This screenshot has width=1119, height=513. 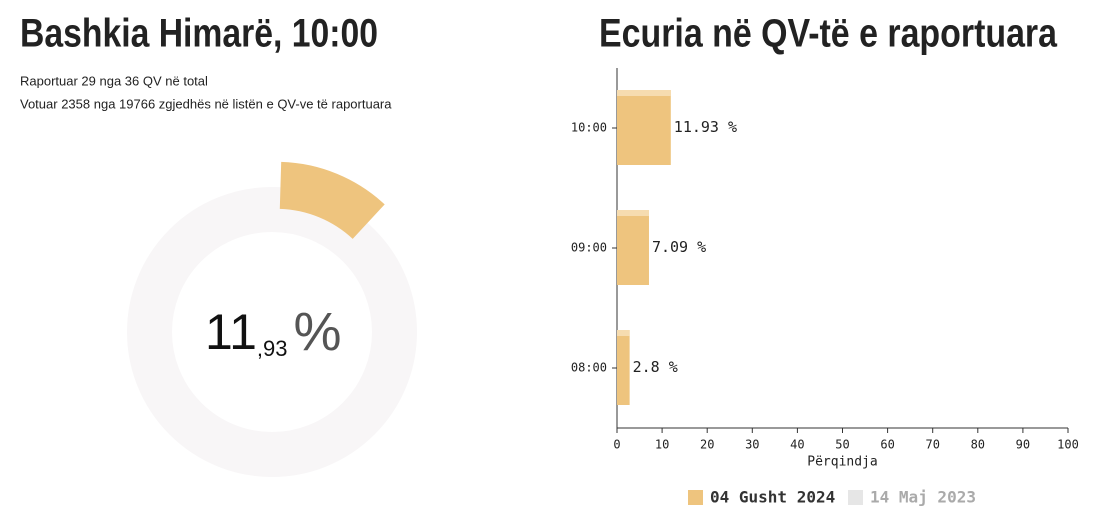 I want to click on x-tick-label: 100, so click(x=1068, y=445).